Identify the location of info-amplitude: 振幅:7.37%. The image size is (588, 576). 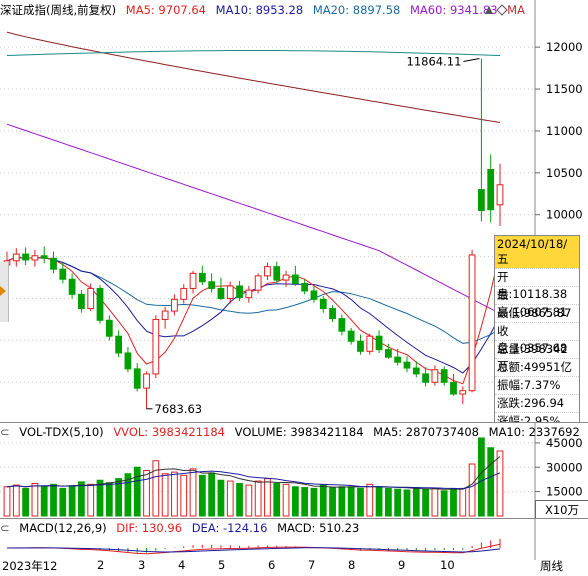
(537, 385).